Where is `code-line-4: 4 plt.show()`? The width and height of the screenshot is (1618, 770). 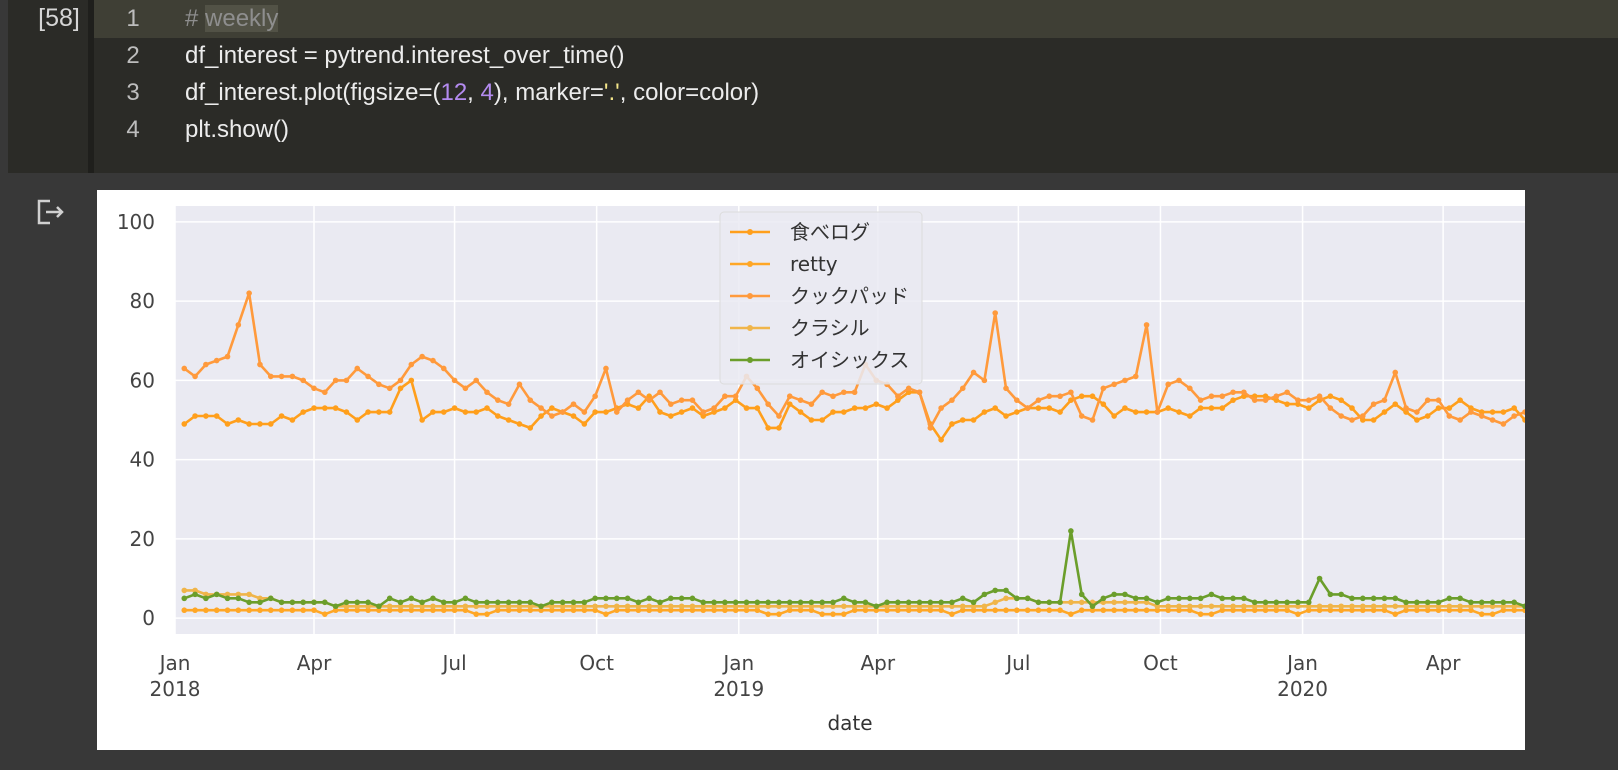 code-line-4: 4 plt.show() is located at coordinates (856, 130).